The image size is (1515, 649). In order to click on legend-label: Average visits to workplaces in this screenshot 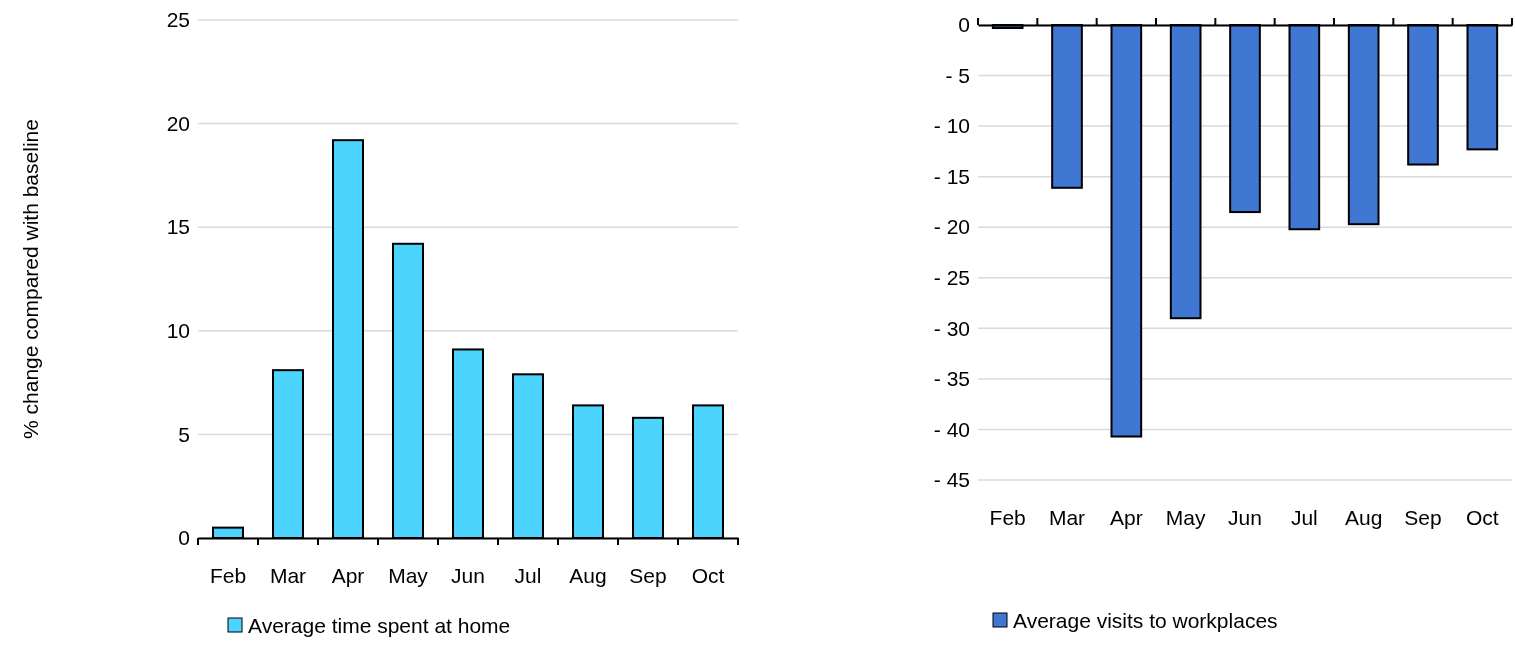, I will do `click(1145, 620)`.